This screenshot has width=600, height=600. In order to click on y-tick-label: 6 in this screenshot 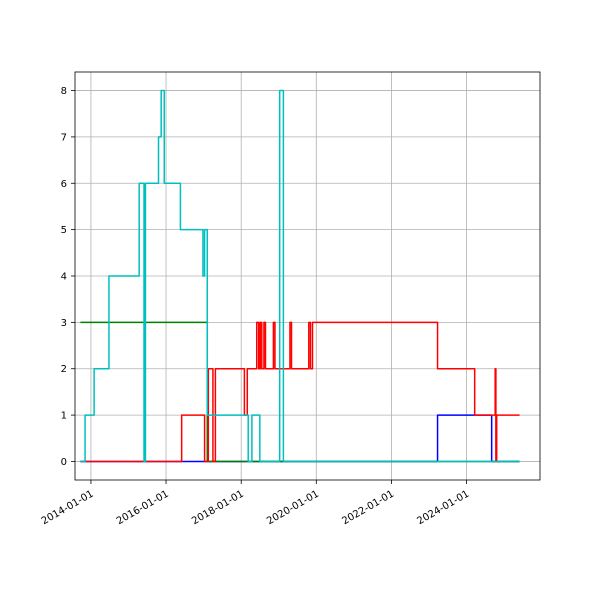, I will do `click(64, 184)`.